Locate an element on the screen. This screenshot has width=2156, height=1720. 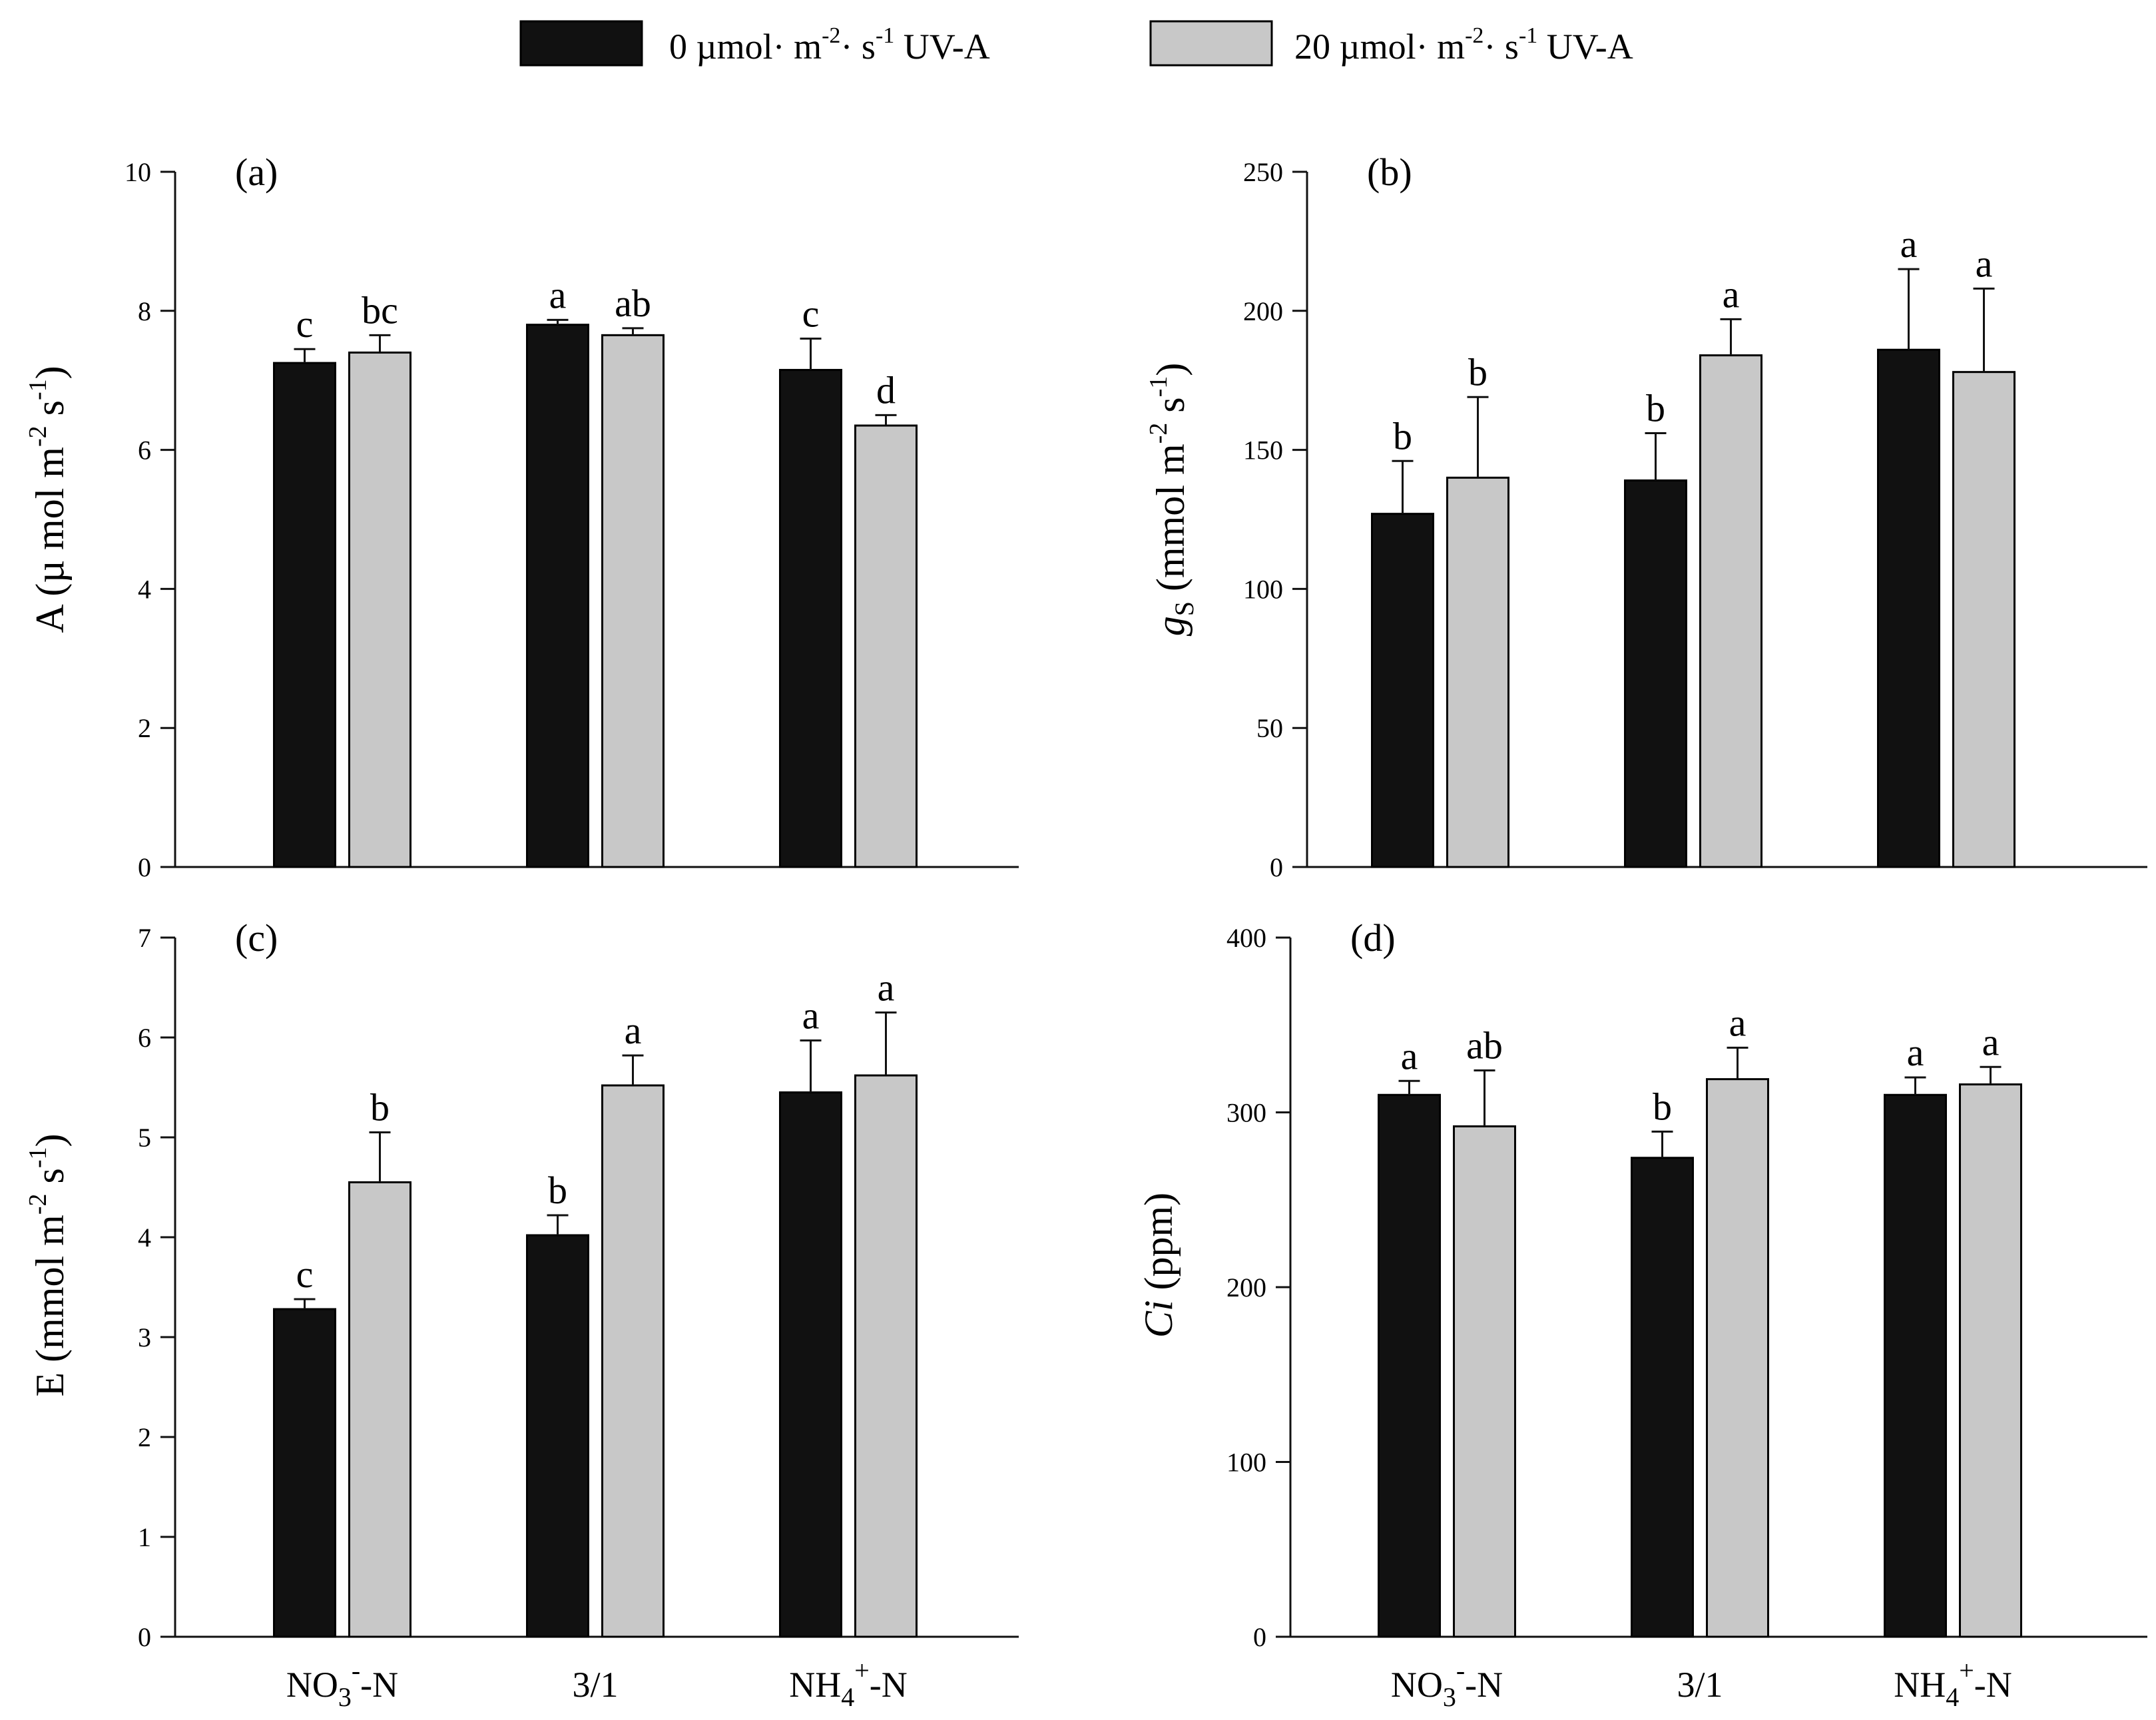
bar-a-s0-c1 is located at coordinates (557, 596).